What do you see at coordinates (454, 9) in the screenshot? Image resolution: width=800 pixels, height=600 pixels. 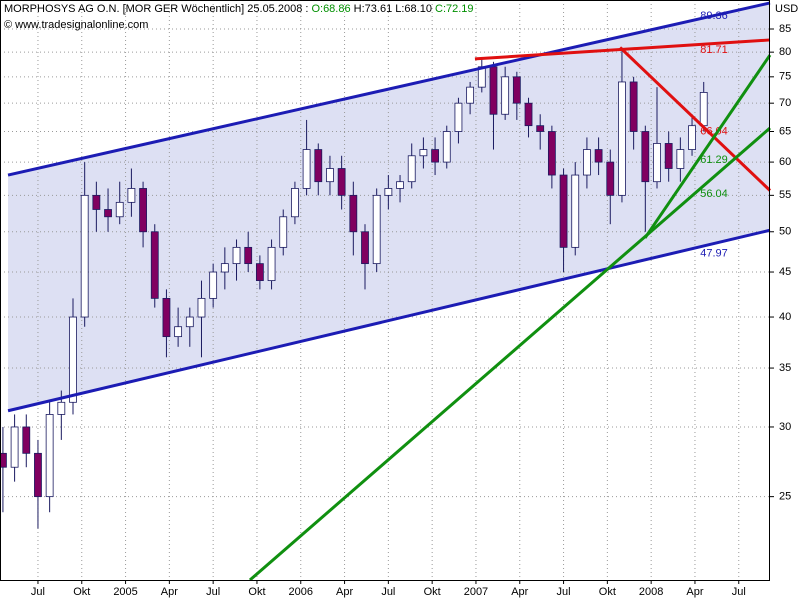 I see `ohlc-value: C:72.19` at bounding box center [454, 9].